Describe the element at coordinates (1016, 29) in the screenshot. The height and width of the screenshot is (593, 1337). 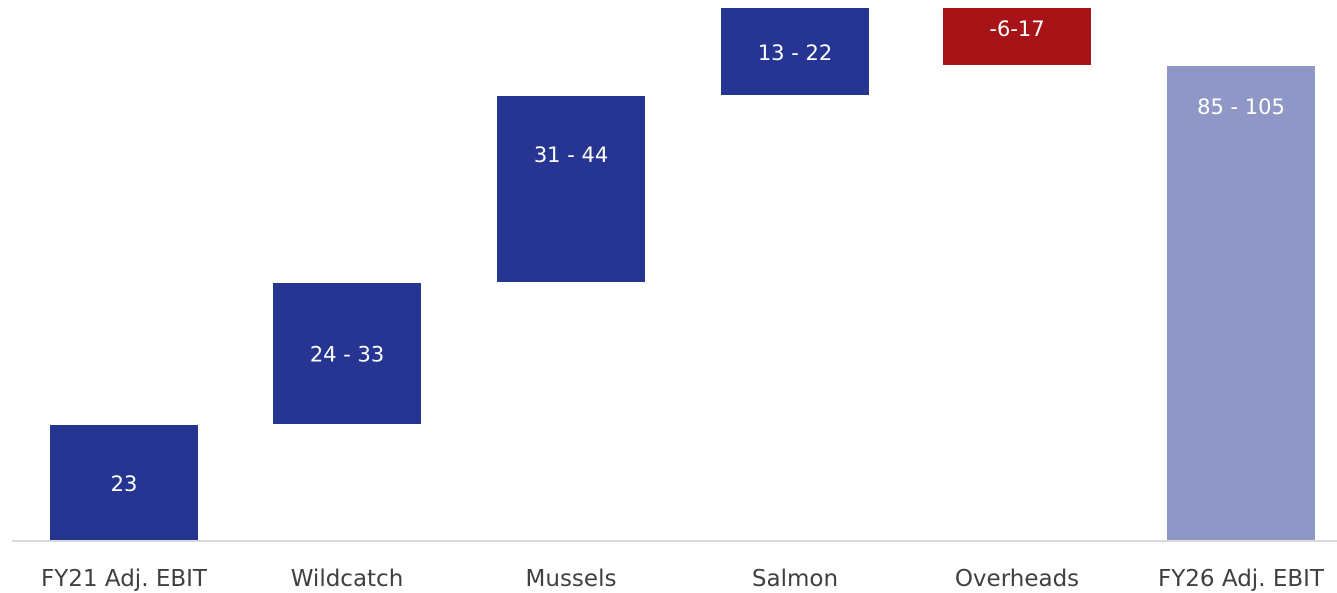
I see `data-label: -6-17` at that location.